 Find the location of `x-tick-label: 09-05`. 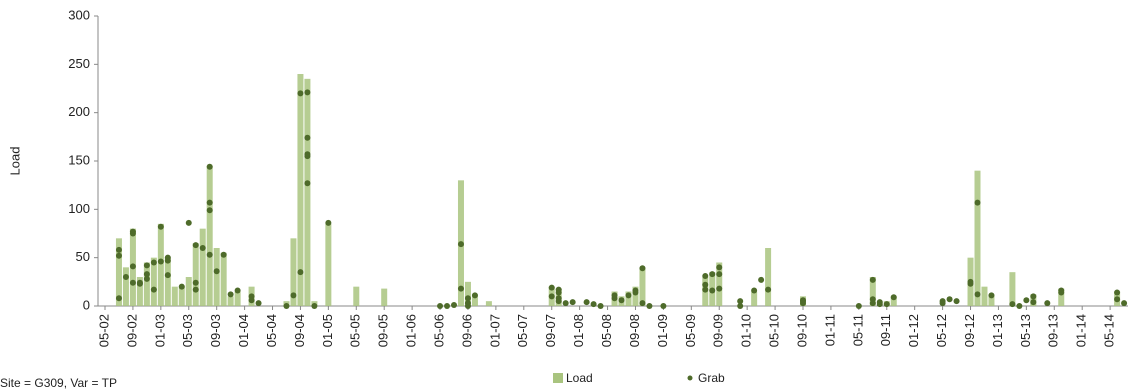

x-tick-label: 09-05 is located at coordinates (383, 330).